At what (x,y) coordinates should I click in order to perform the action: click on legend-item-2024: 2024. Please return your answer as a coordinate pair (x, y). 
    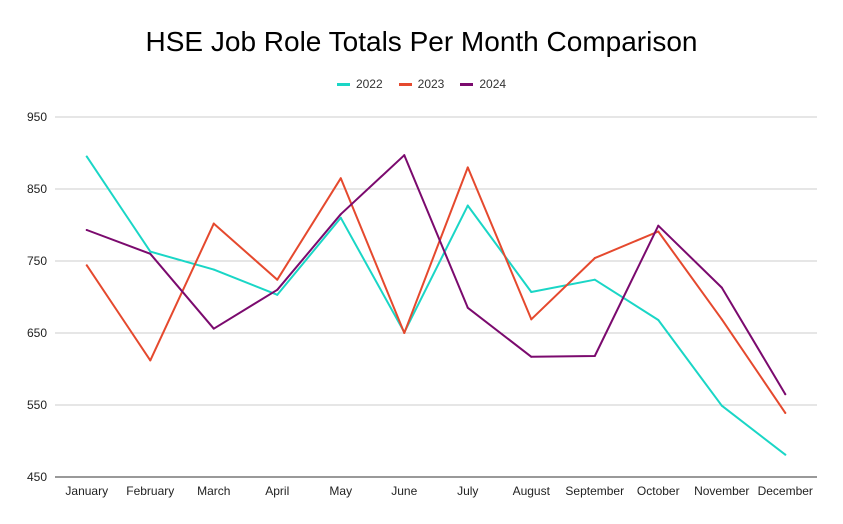
    Looking at the image, I should click on (483, 84).